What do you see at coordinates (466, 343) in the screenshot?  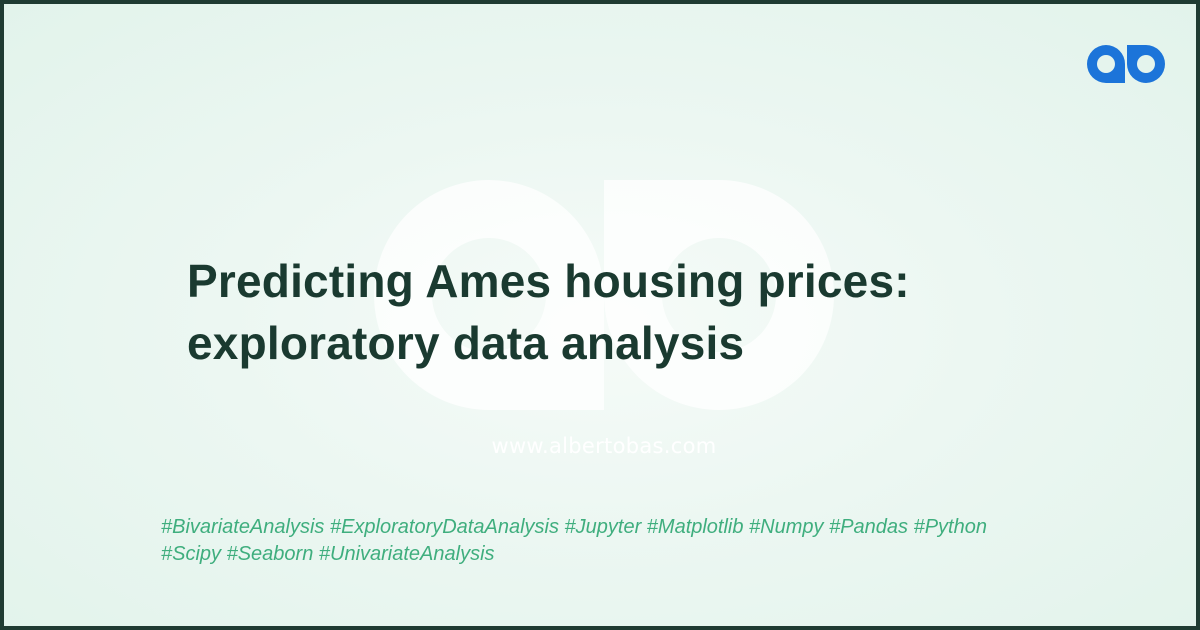 I see `title-line-2: exploratory data analysis` at bounding box center [466, 343].